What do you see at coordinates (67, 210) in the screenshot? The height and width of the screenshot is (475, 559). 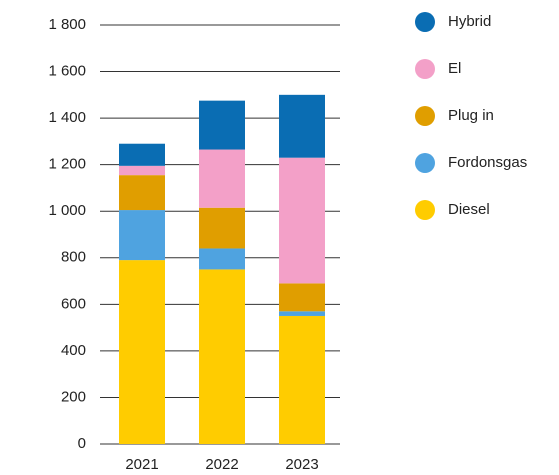 I see `y-tick-label: 1 000` at bounding box center [67, 210].